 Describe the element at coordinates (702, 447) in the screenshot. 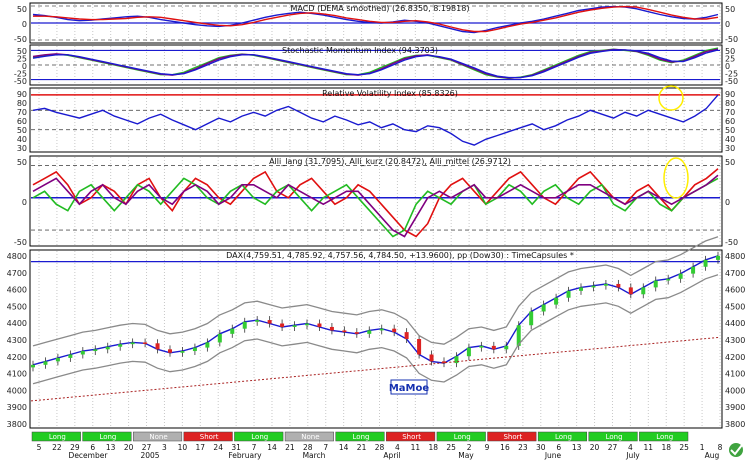

I see `date-tick: 1` at that location.